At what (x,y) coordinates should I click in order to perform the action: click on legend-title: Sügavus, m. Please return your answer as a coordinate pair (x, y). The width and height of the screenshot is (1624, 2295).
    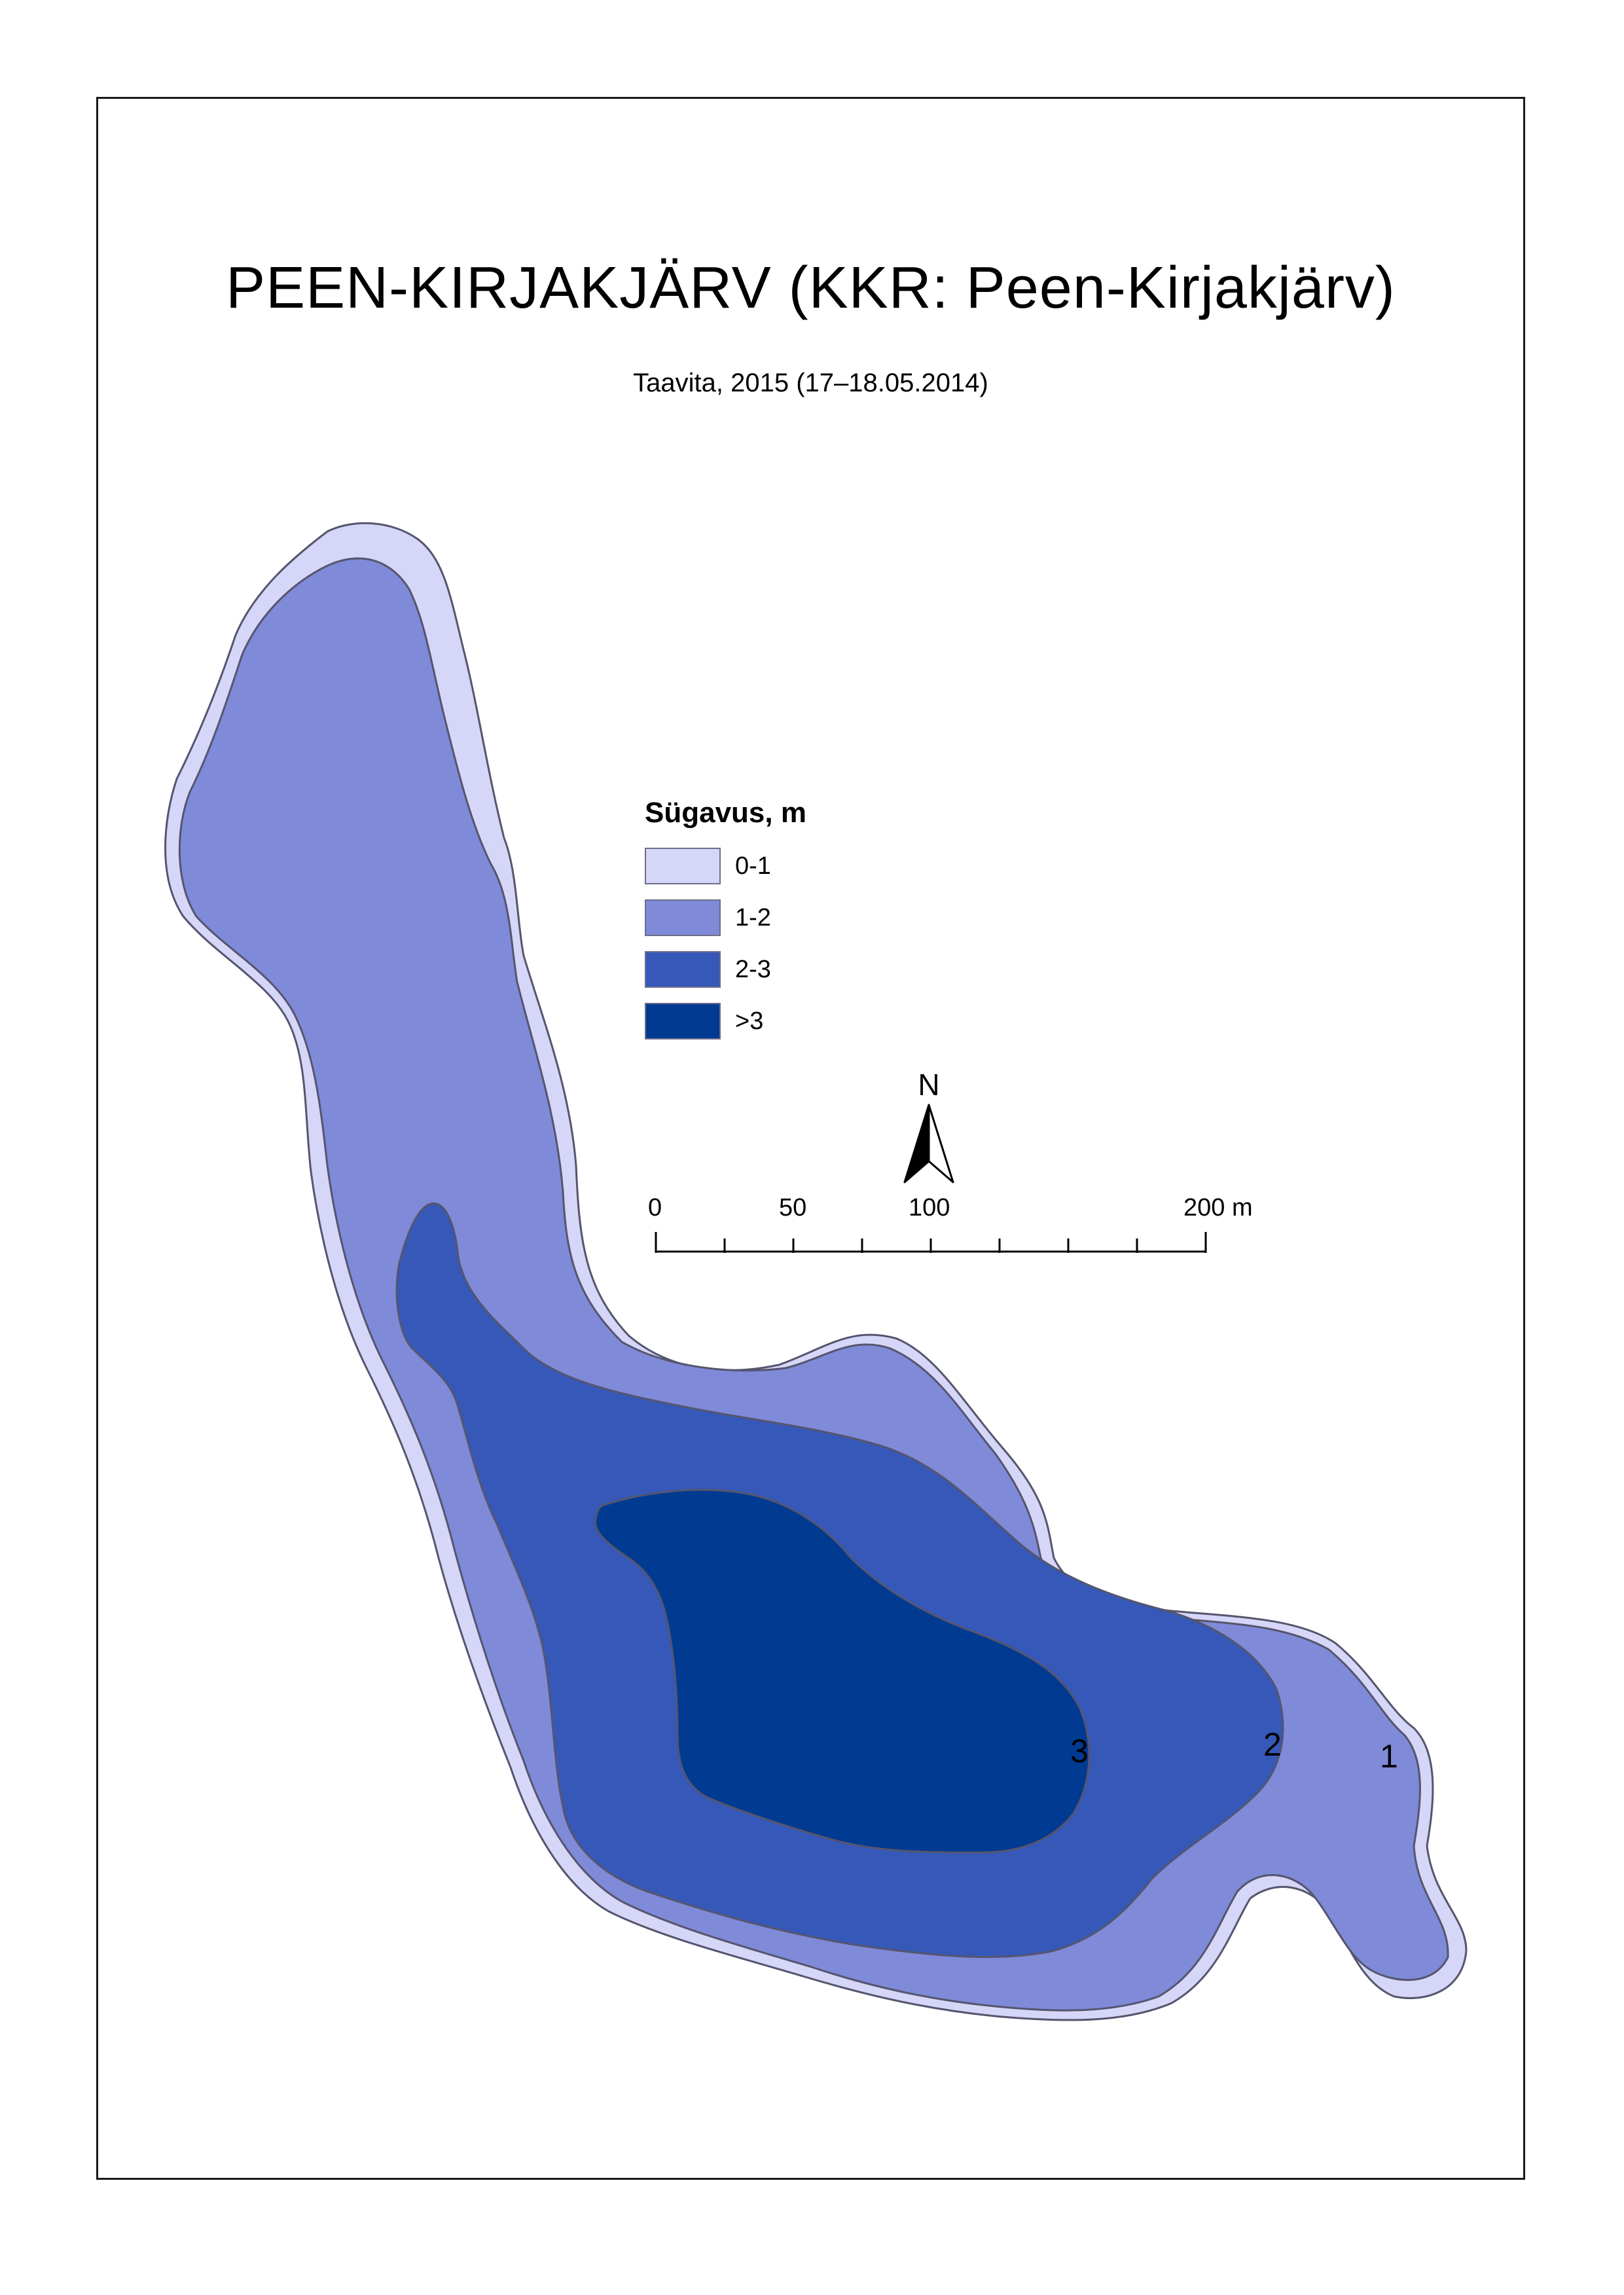
    Looking at the image, I should click on (725, 813).